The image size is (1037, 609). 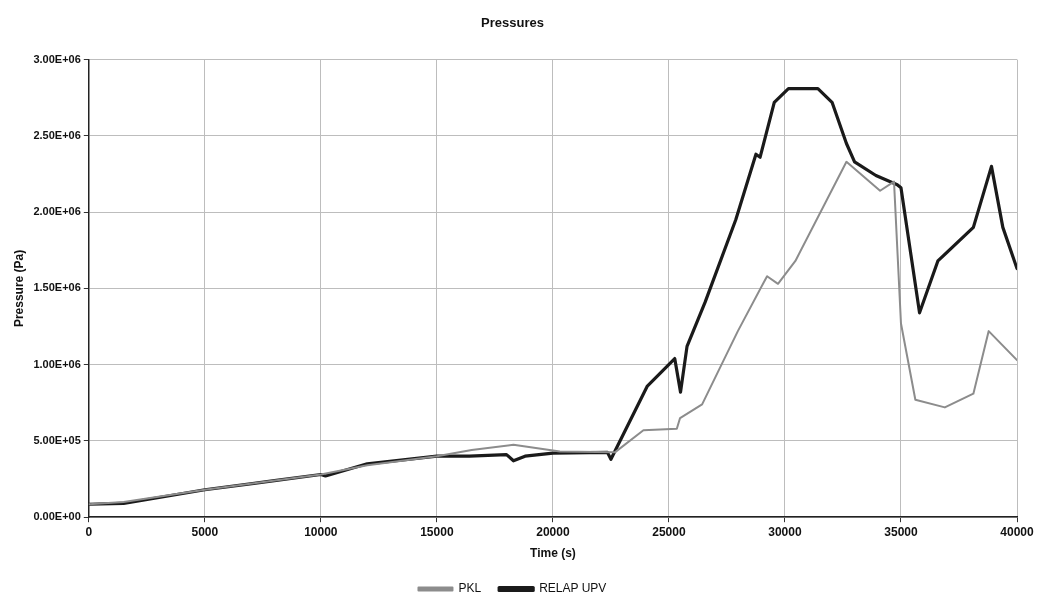 I want to click on x-tick-label: 30000, so click(x=785, y=531).